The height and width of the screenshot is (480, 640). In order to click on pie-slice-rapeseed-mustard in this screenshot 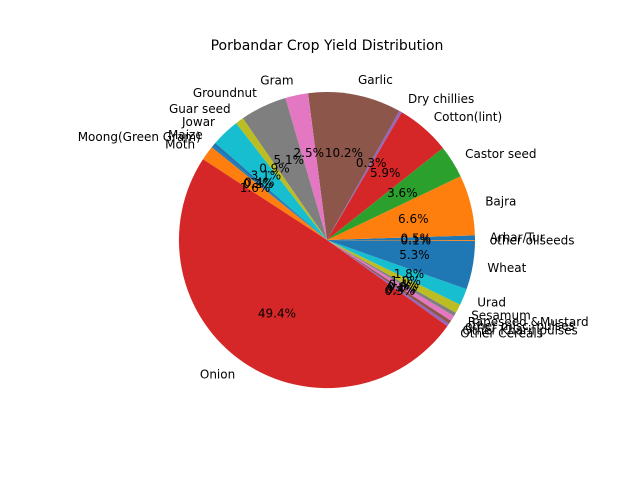, I will do `click(391, 278)`.